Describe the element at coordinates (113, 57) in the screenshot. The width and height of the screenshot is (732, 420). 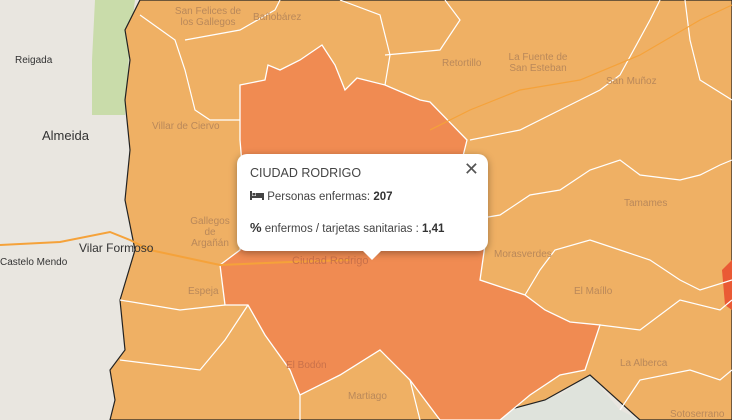
I see `green-park-area` at that location.